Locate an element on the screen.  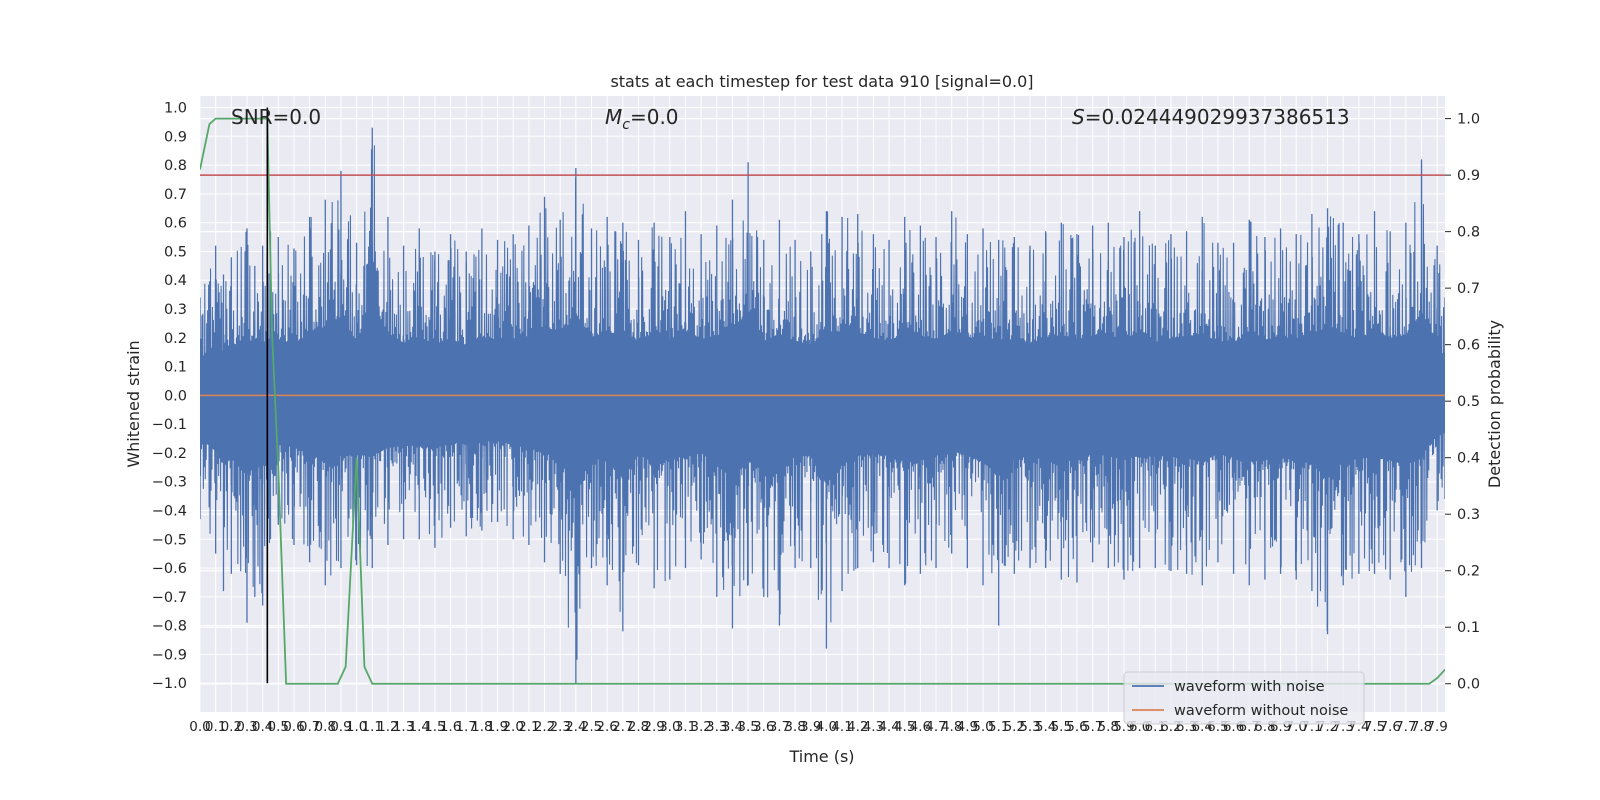
x-tick-label: 7.9 is located at coordinates (1436, 727).